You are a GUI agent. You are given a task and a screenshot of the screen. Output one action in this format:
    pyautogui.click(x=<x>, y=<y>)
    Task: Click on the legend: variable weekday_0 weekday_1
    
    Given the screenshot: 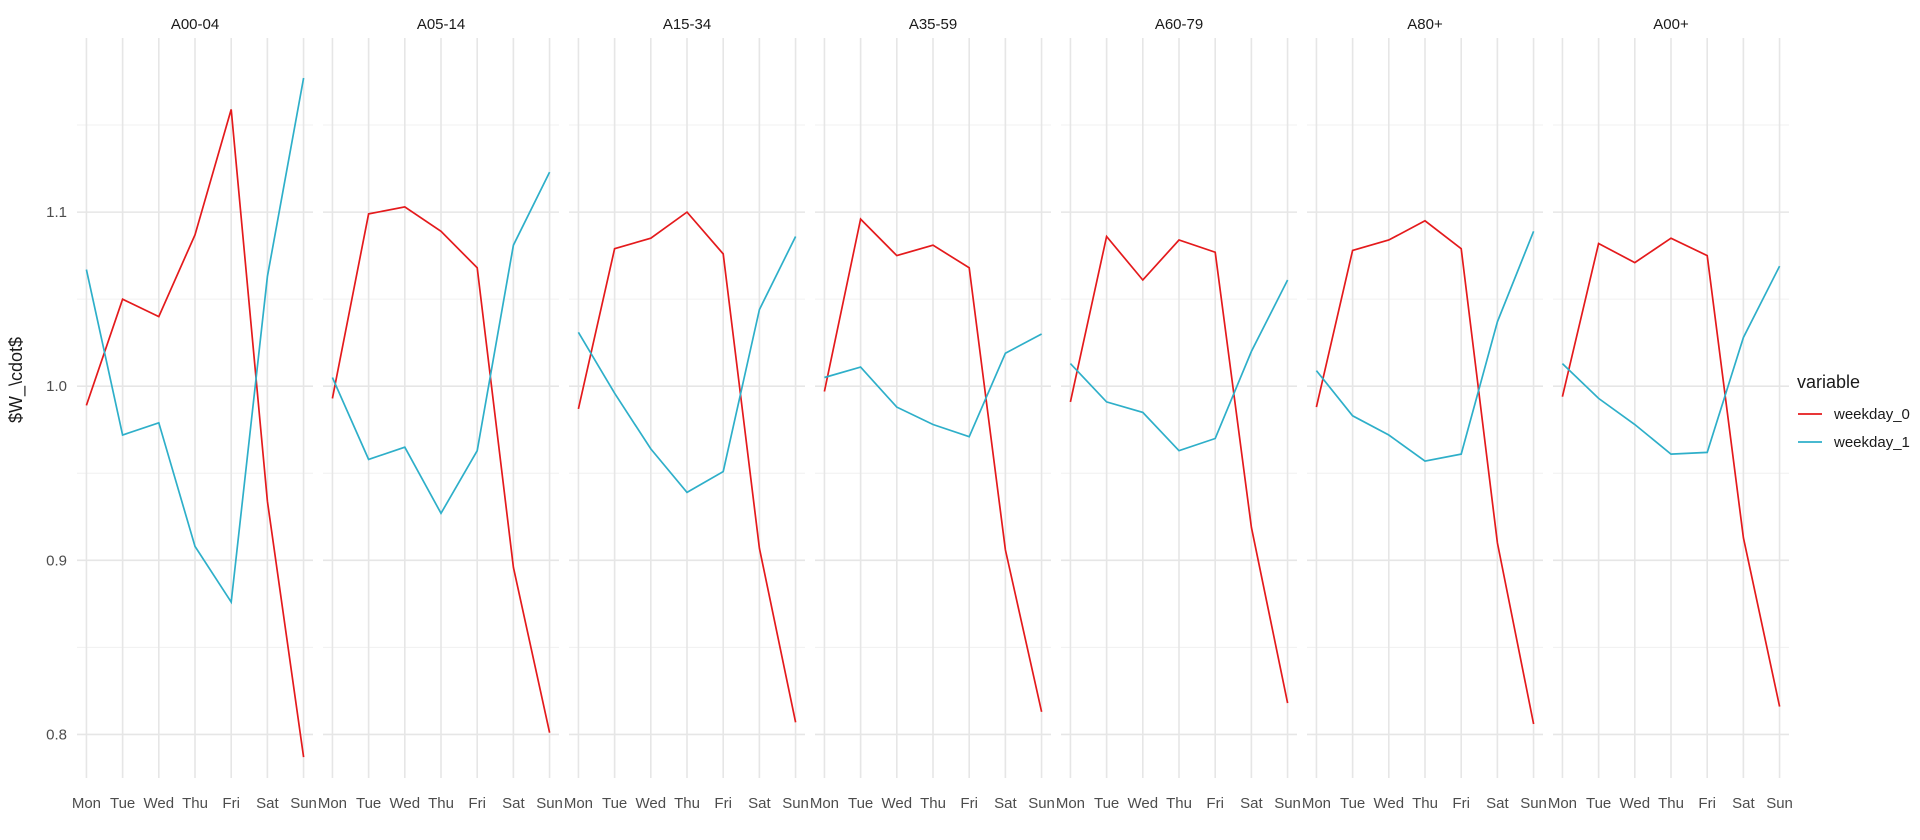 What is the action you would take?
    pyautogui.click(x=1853, y=411)
    